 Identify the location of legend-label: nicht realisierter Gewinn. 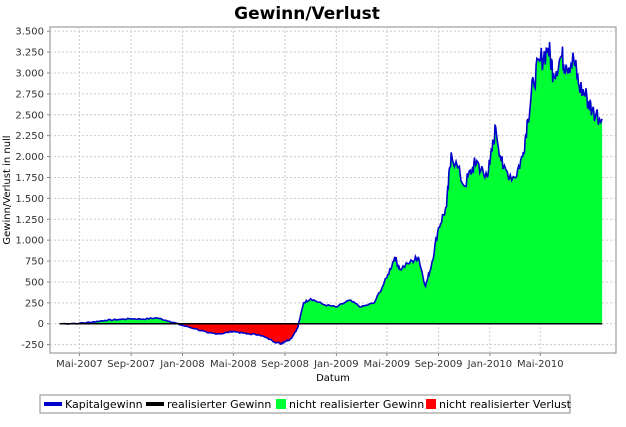
(356, 404).